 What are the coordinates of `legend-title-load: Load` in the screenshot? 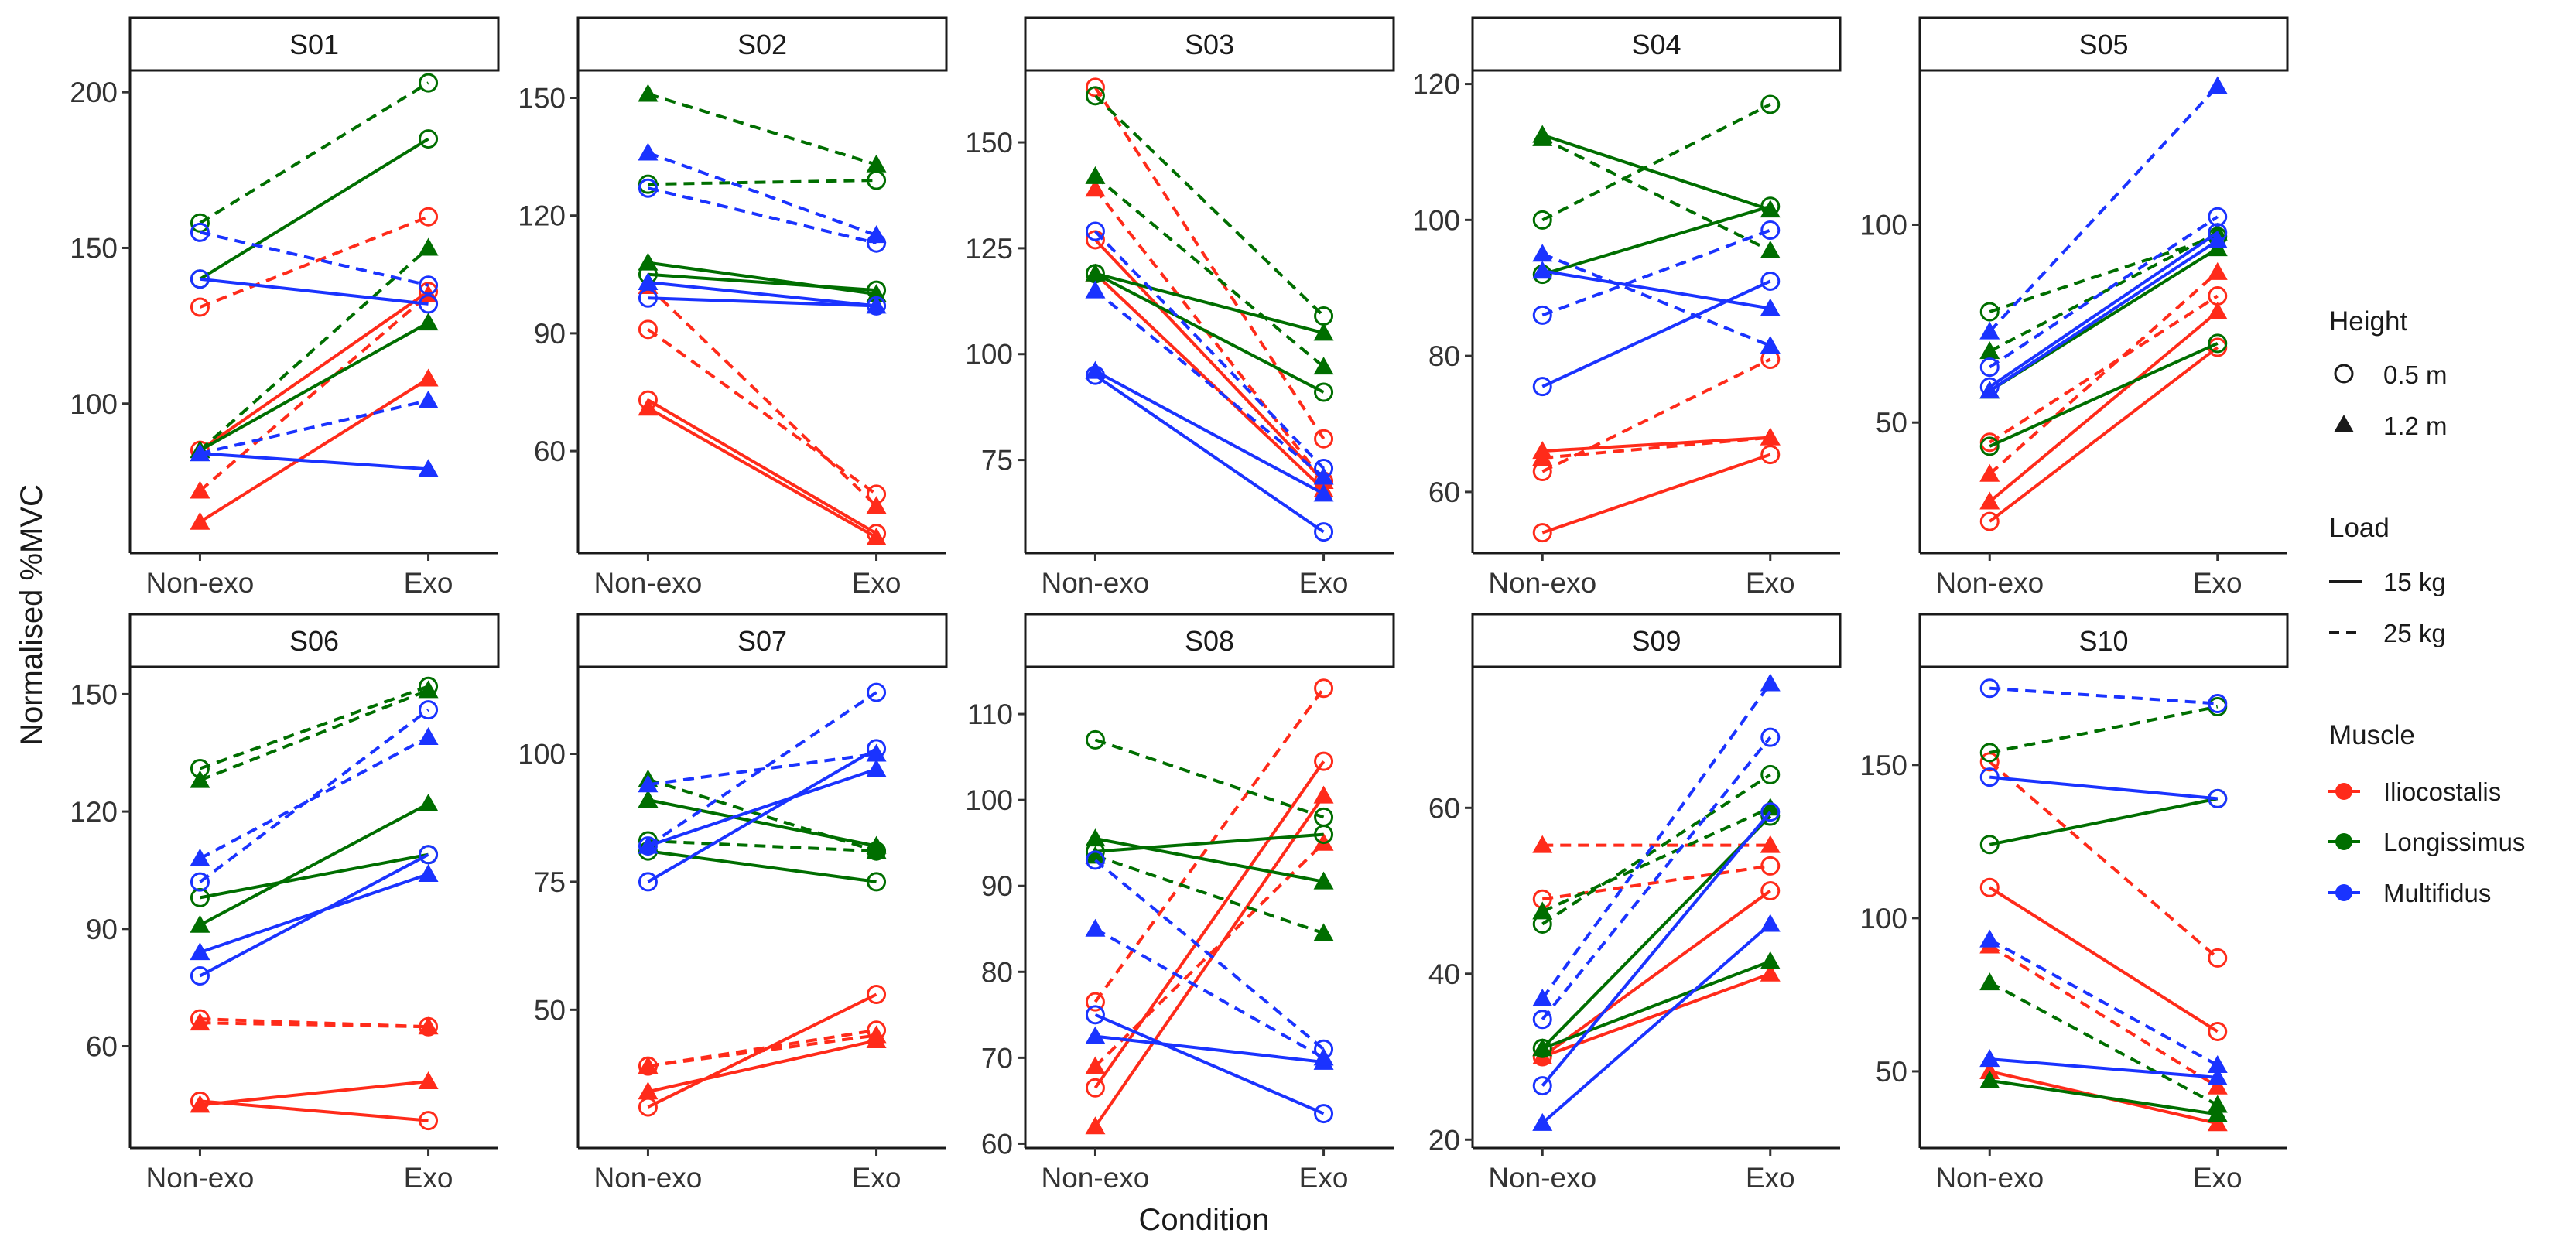 It's located at (2359, 528).